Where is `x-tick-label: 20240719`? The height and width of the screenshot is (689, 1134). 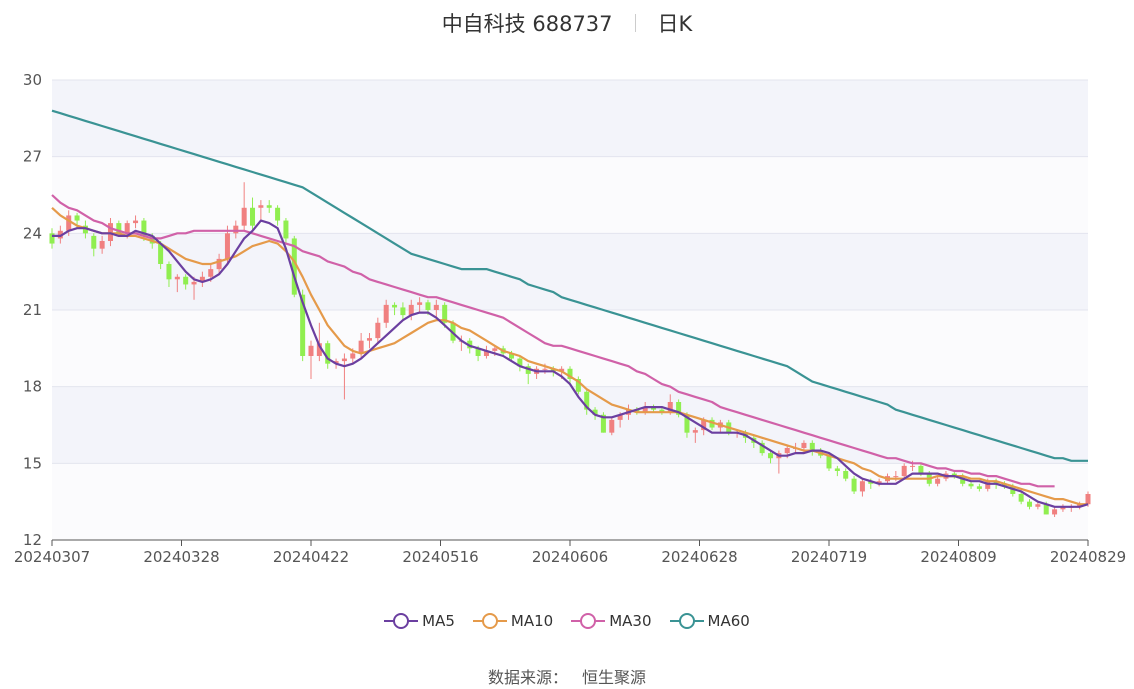 x-tick-label: 20240719 is located at coordinates (829, 557).